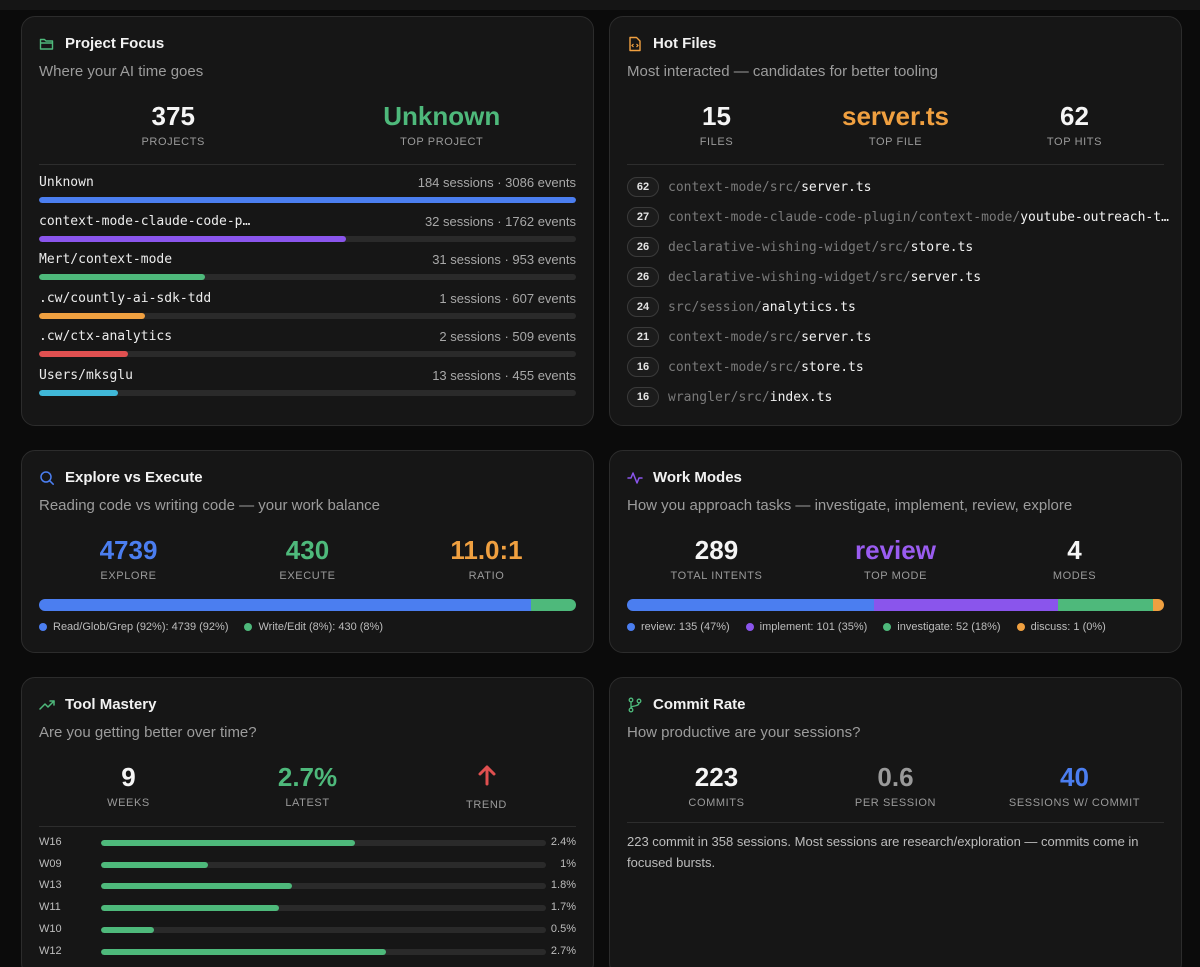 This screenshot has height=967, width=1200. I want to click on stat-value: review, so click(895, 550).